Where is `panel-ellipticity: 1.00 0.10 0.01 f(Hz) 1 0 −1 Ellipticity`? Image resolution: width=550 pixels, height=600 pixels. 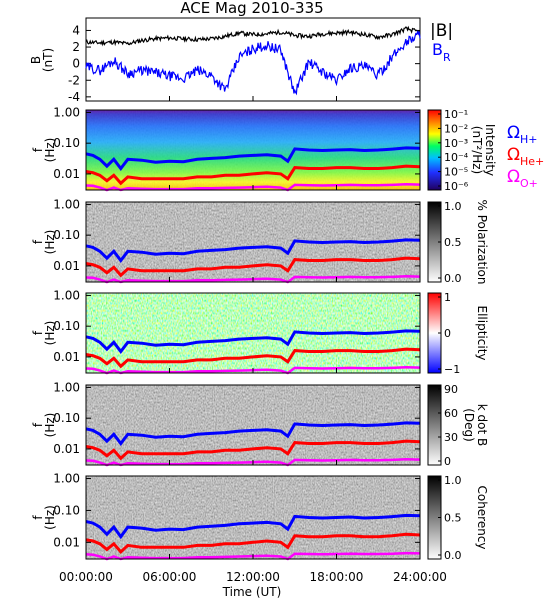
panel-ellipticity: 1.00 0.10 0.01 f(Hz) 1 0 −1 Ellipticity is located at coordinates (260, 332).